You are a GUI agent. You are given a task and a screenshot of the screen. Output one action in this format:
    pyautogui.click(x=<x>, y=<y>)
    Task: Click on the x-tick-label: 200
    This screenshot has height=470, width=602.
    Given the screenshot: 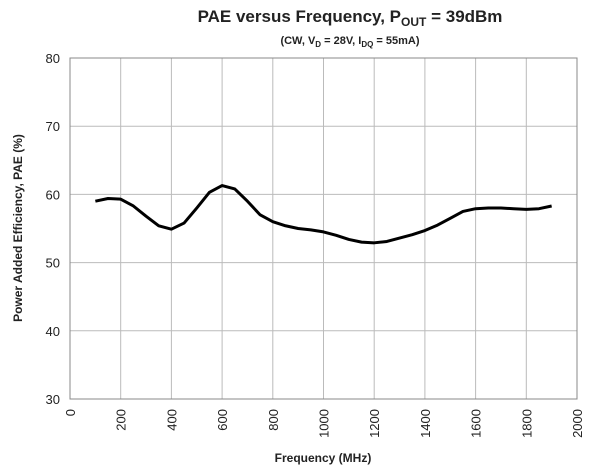 What is the action you would take?
    pyautogui.click(x=121, y=420)
    